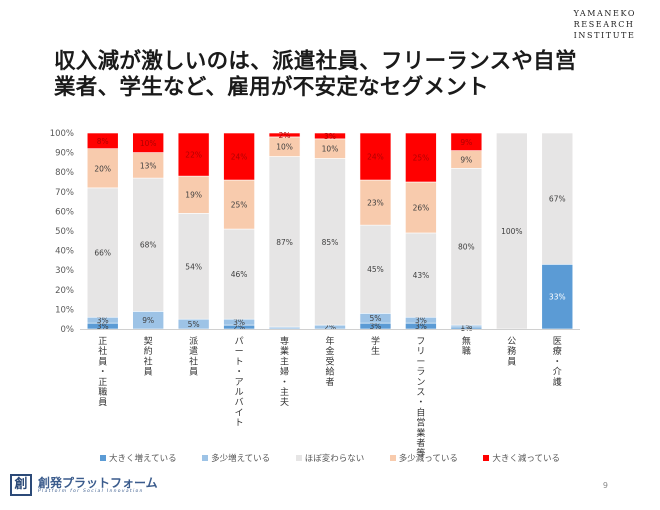  I want to click on institute-line-3: INSTITUTE, so click(604, 35).